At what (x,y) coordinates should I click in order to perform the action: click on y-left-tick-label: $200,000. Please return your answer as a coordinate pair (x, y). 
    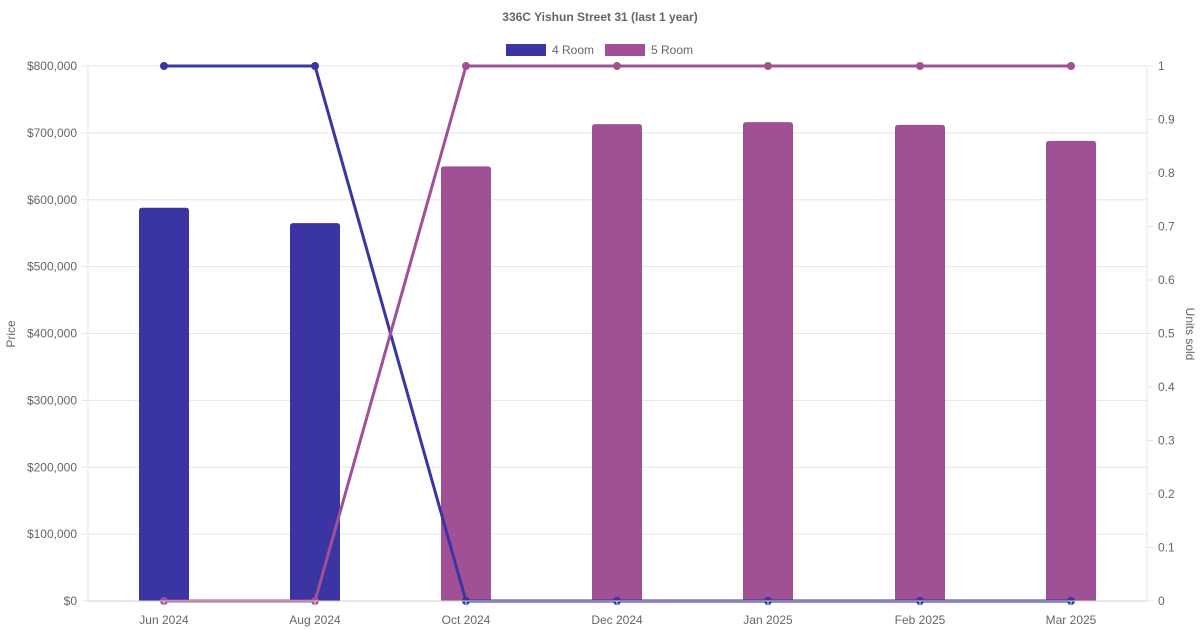
    Looking at the image, I should click on (52, 467).